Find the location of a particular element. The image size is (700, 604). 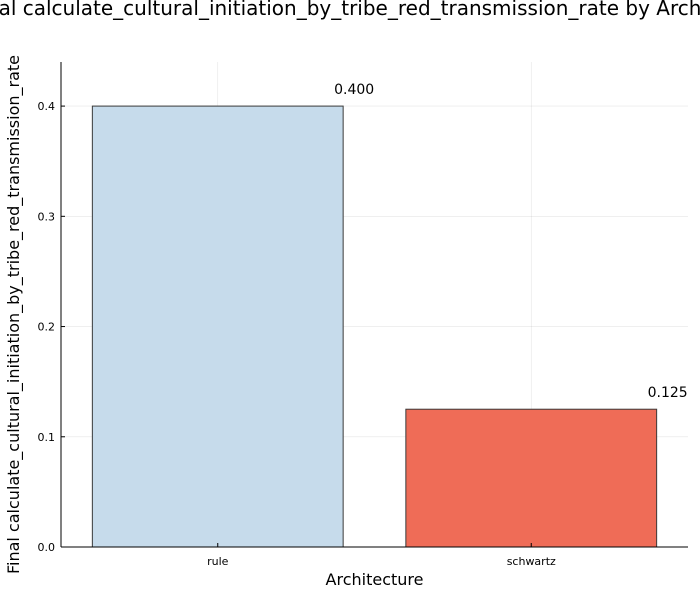

y-tick-label: 0.4 is located at coordinates (47, 106).